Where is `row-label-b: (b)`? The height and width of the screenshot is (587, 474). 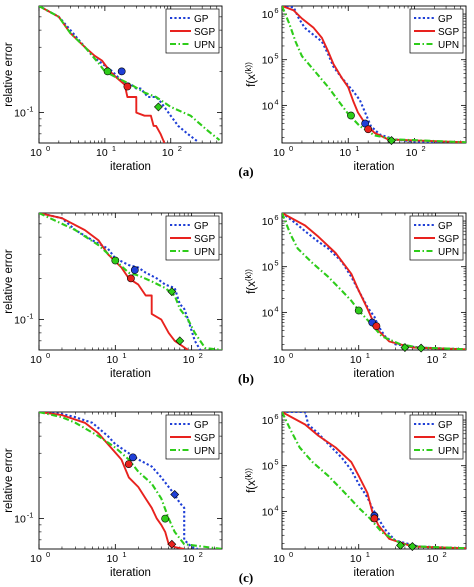 row-label-b: (b) is located at coordinates (246, 378).